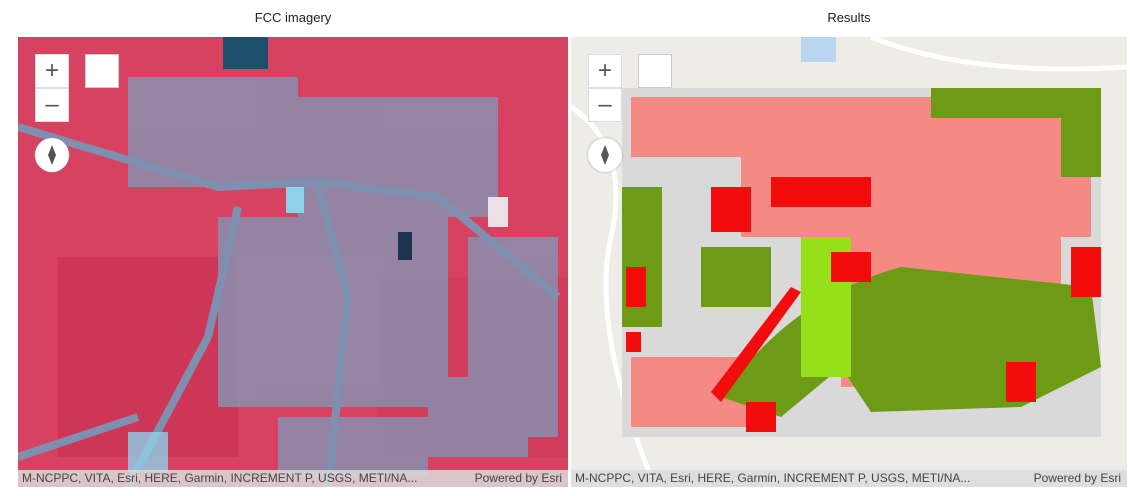  Describe the element at coordinates (293, 17) in the screenshot. I see `panel-title: FCC imagery` at that location.